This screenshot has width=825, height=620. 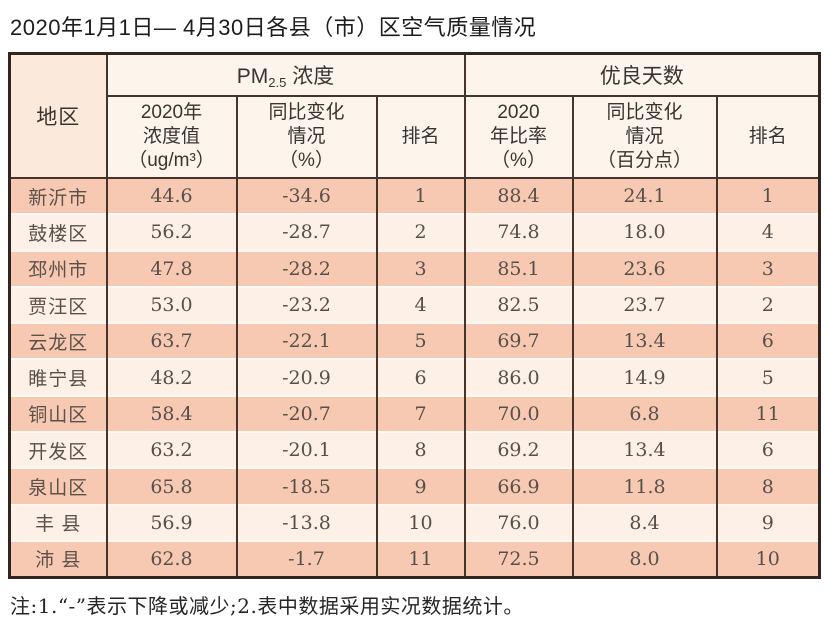 I want to click on header-line: （ug/m³）, so click(x=171, y=161).